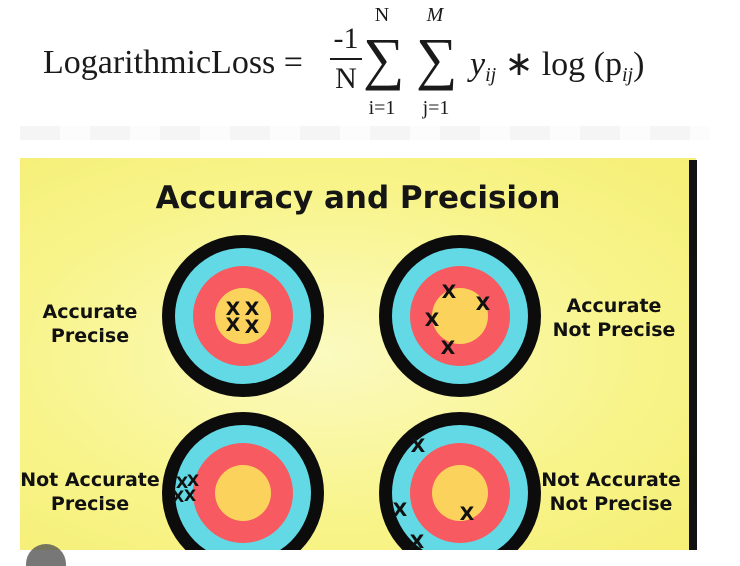 The image size is (740, 566). What do you see at coordinates (436, 108) in the screenshot?
I see `sum2-lower-limit: j=1` at bounding box center [436, 108].